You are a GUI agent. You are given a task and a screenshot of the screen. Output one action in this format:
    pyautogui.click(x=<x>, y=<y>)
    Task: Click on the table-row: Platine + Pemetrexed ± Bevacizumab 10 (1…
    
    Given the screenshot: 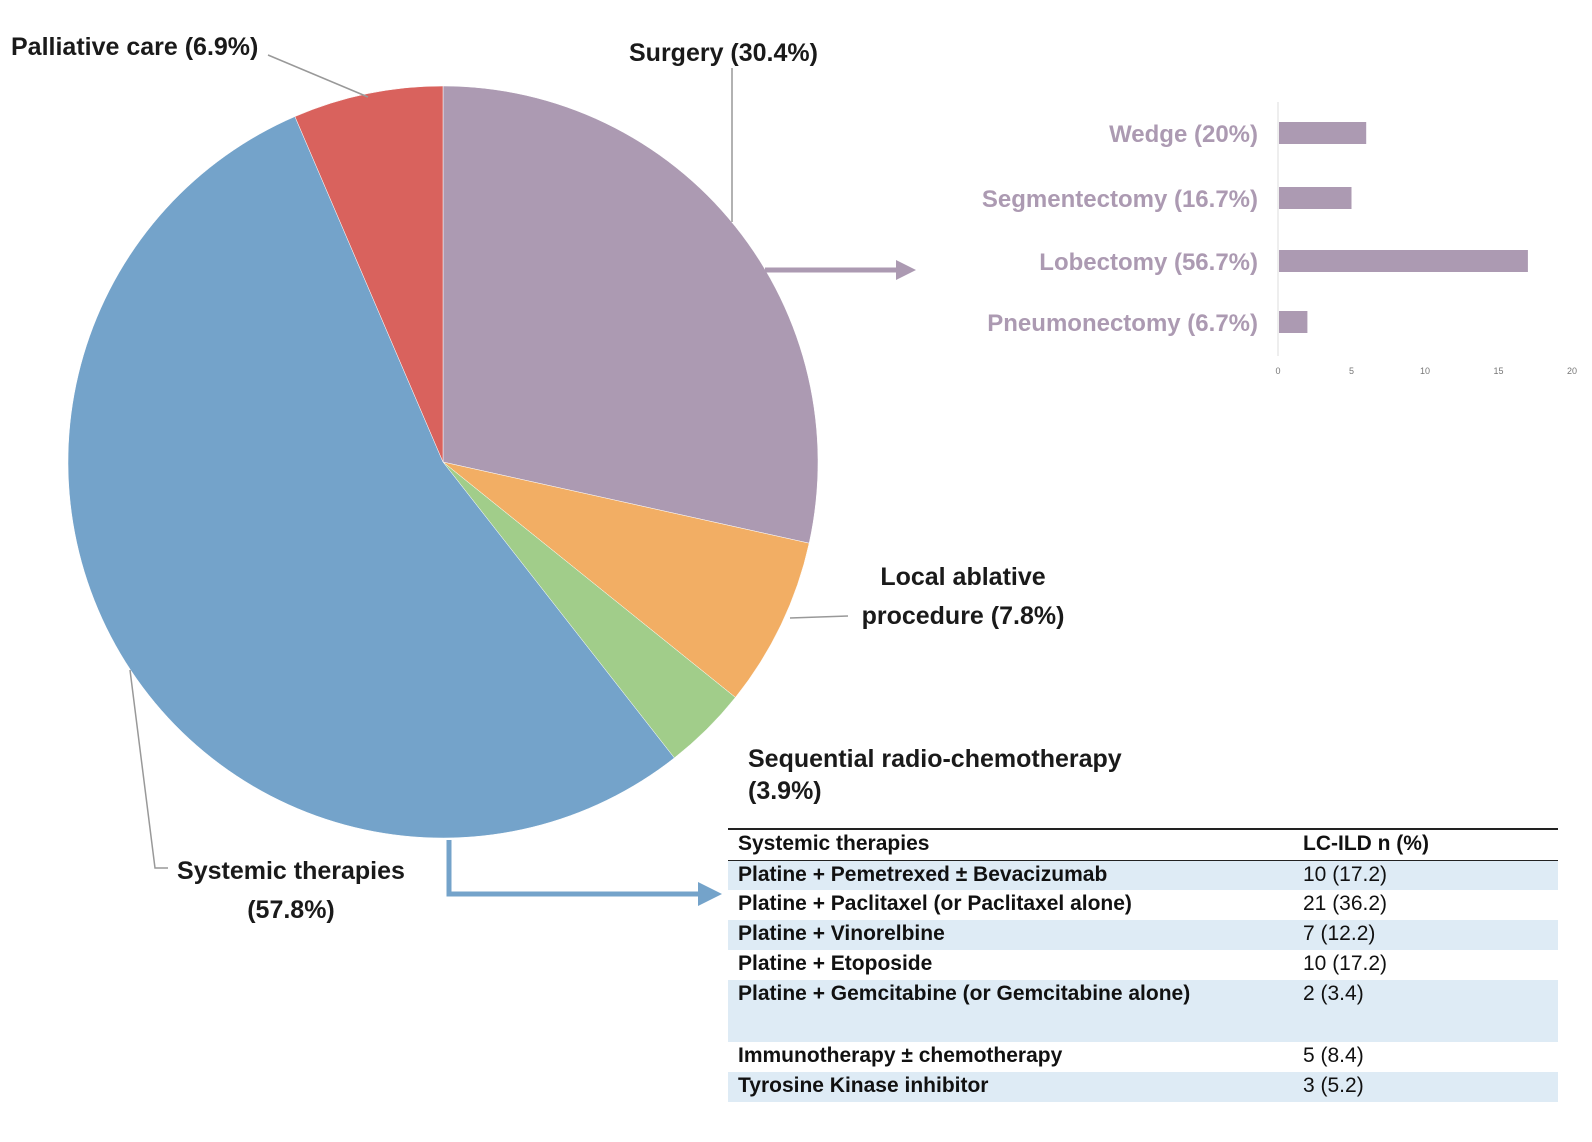 What is the action you would take?
    pyautogui.click(x=1143, y=875)
    